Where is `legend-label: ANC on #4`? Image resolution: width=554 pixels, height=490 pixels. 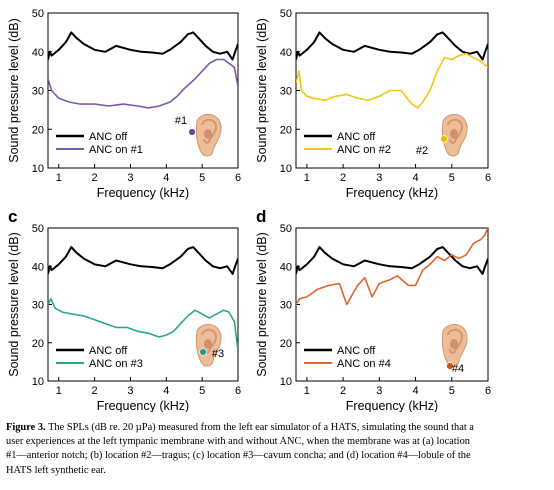 legend-label: ANC on #4 is located at coordinates (364, 364).